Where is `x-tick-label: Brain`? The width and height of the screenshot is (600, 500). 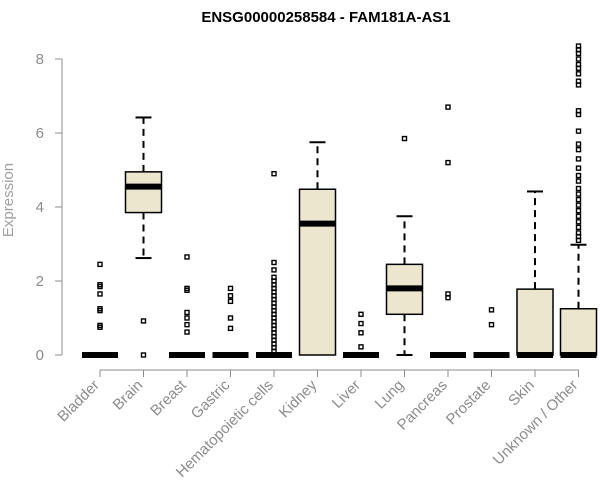 x-tick-label: Brain is located at coordinates (128, 395).